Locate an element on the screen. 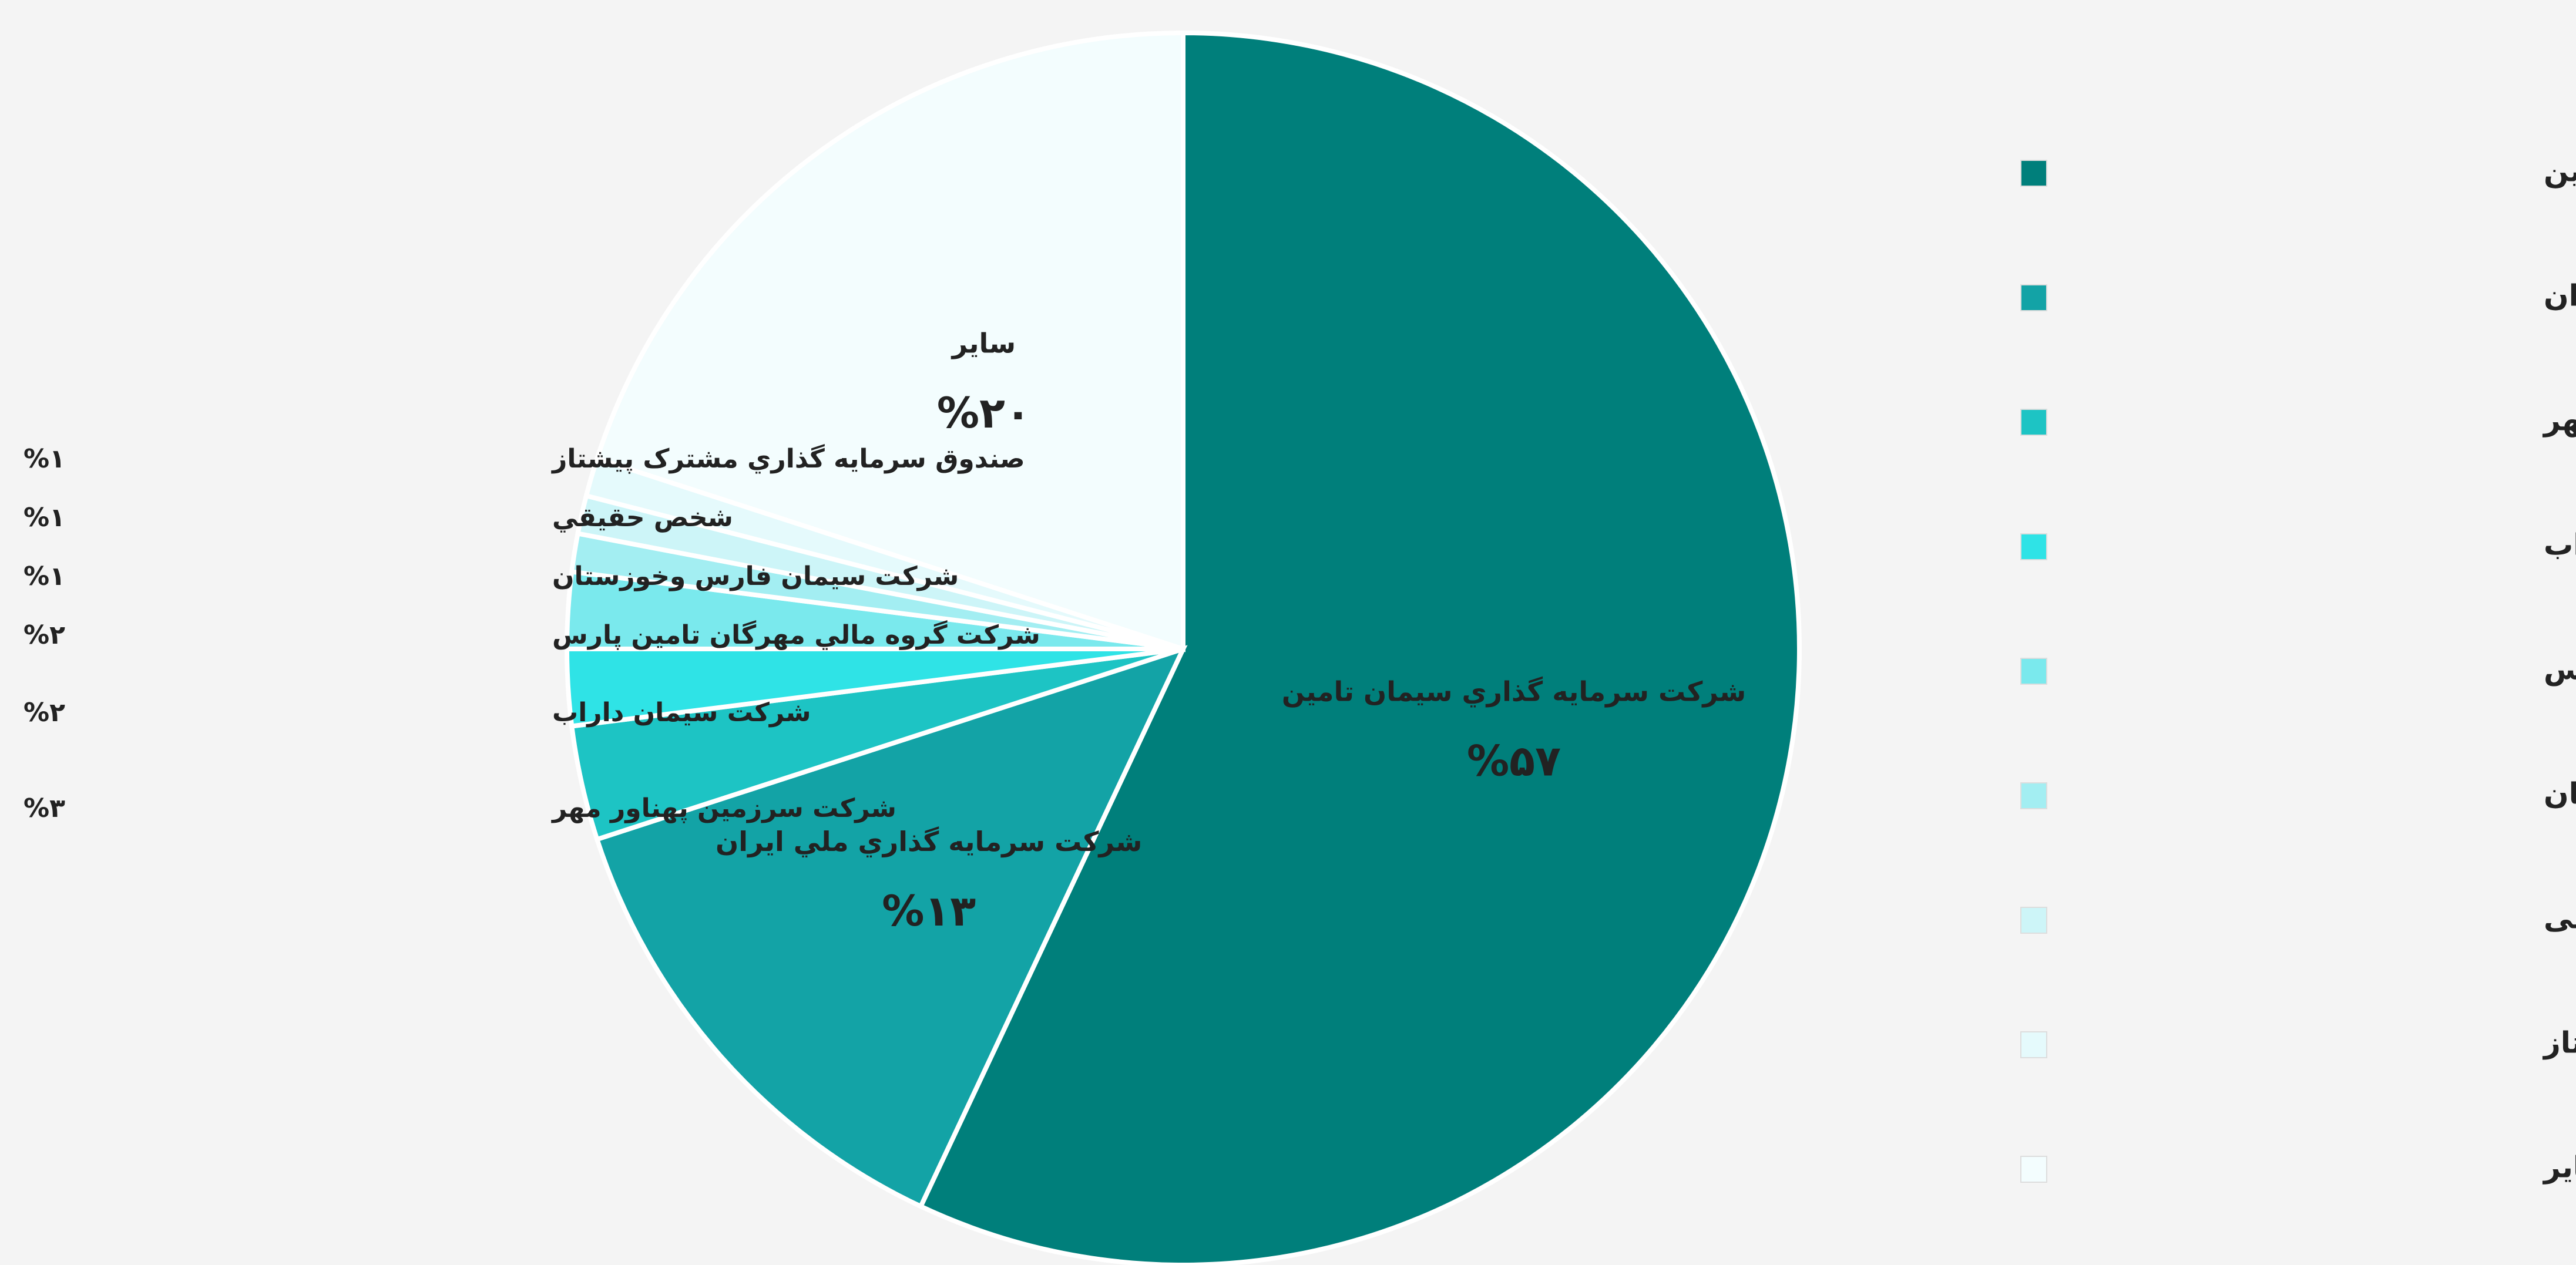 This screenshot has width=2576, height=1265. slice-label: صندوق سرمايه گذاري مشترک پيشتاز is located at coordinates (788, 458).